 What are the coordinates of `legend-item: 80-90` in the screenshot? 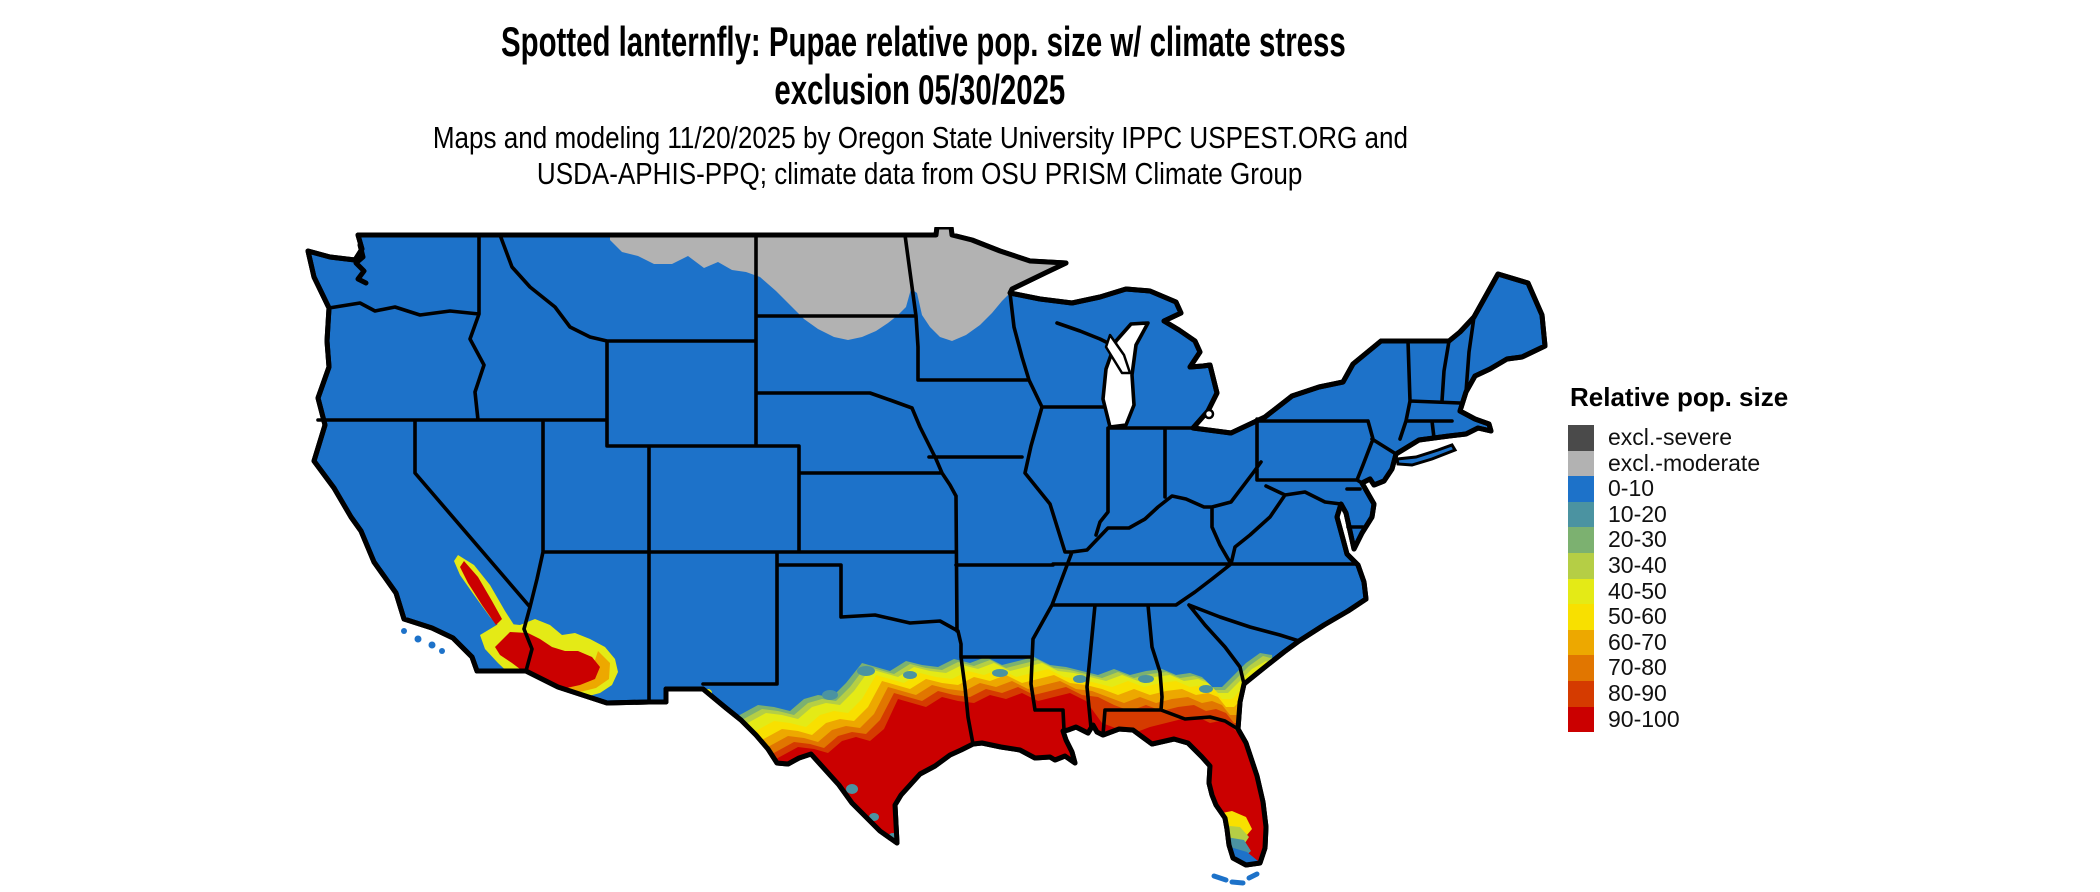 It's located at (1718, 693).